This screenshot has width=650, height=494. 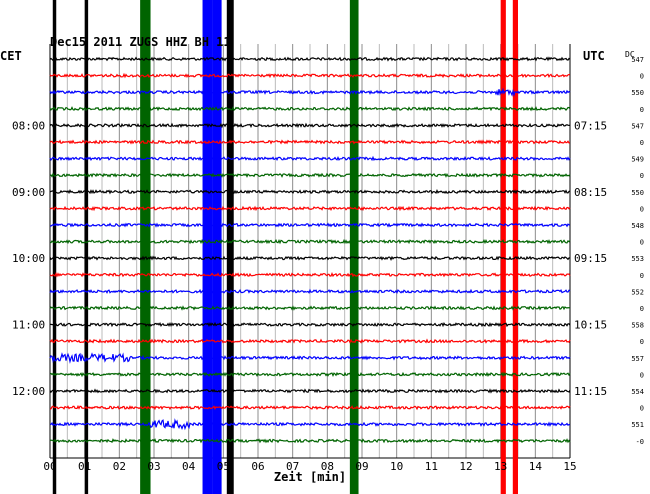 What do you see at coordinates (49, 466) in the screenshot?
I see `x-tick-label: 00` at bounding box center [49, 466].